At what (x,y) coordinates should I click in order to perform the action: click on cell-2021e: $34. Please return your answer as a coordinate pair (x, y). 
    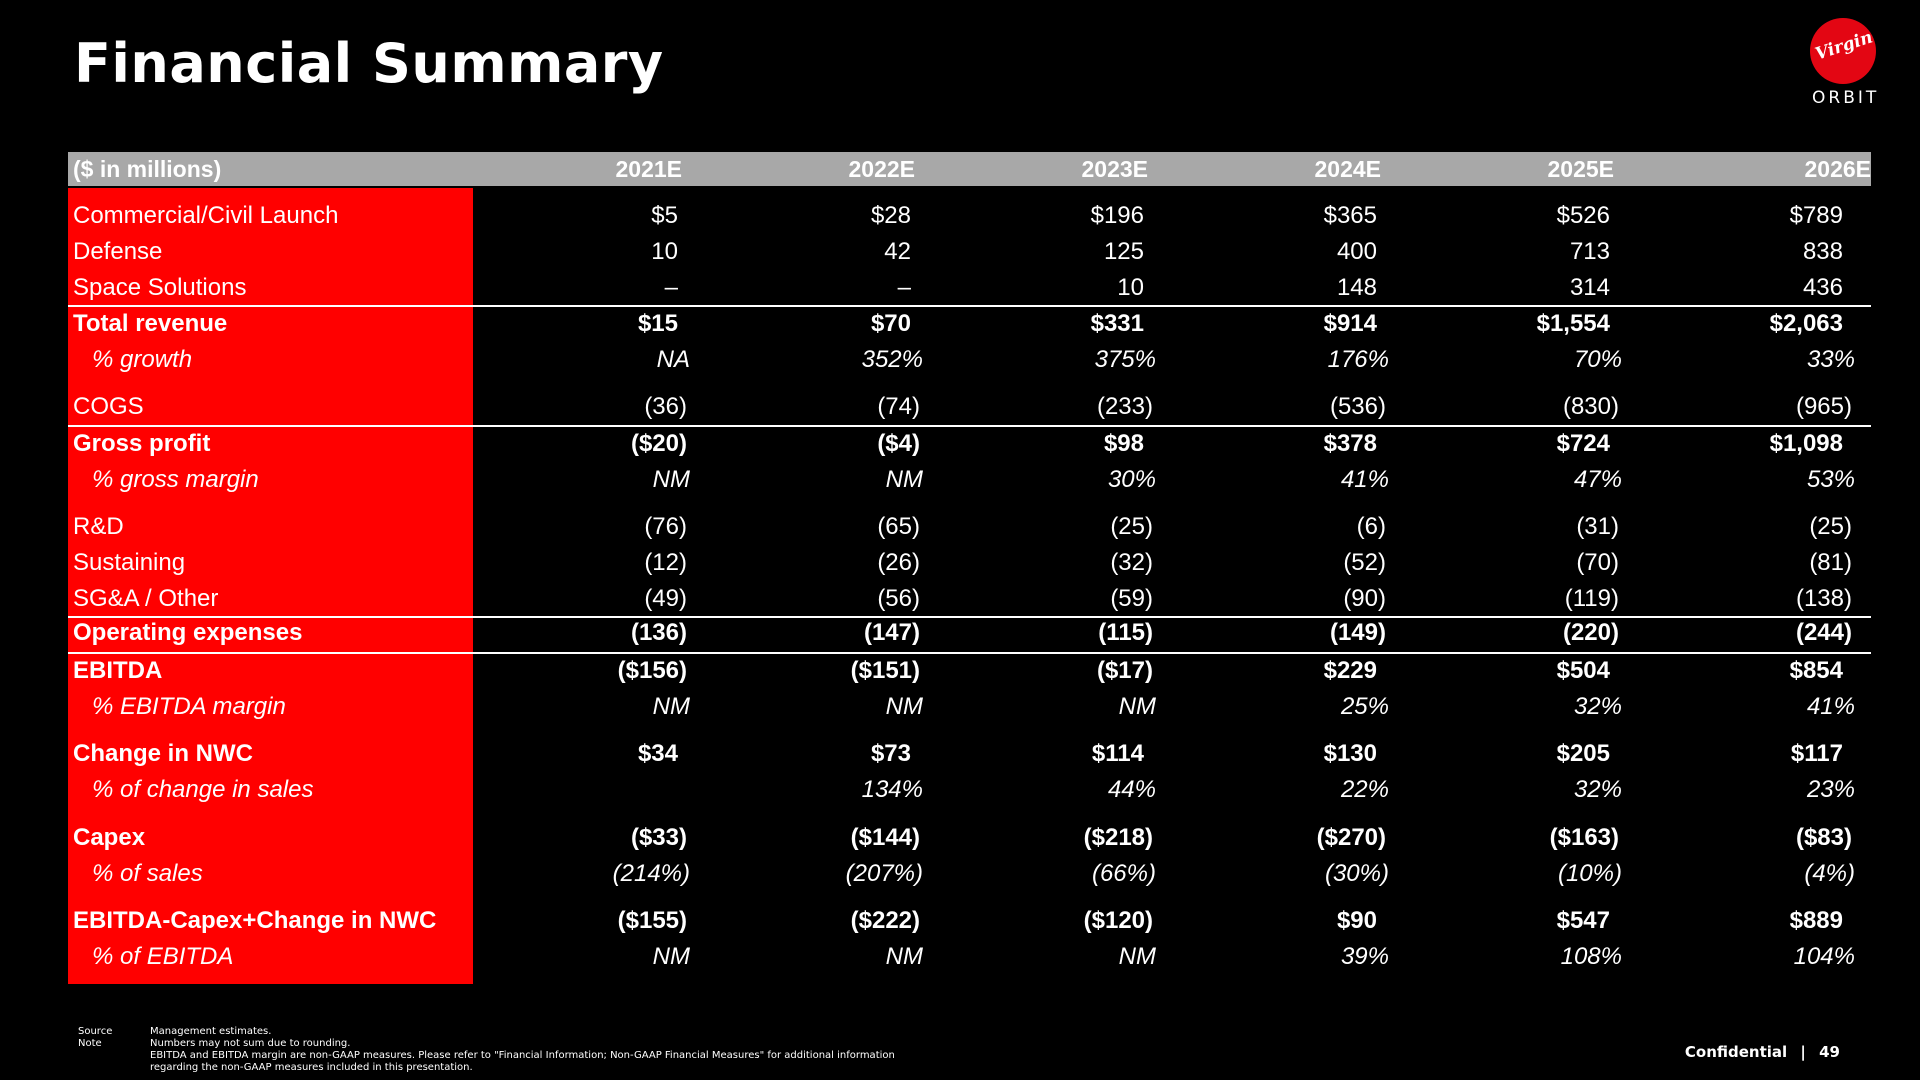
    Looking at the image, I should click on (657, 753).